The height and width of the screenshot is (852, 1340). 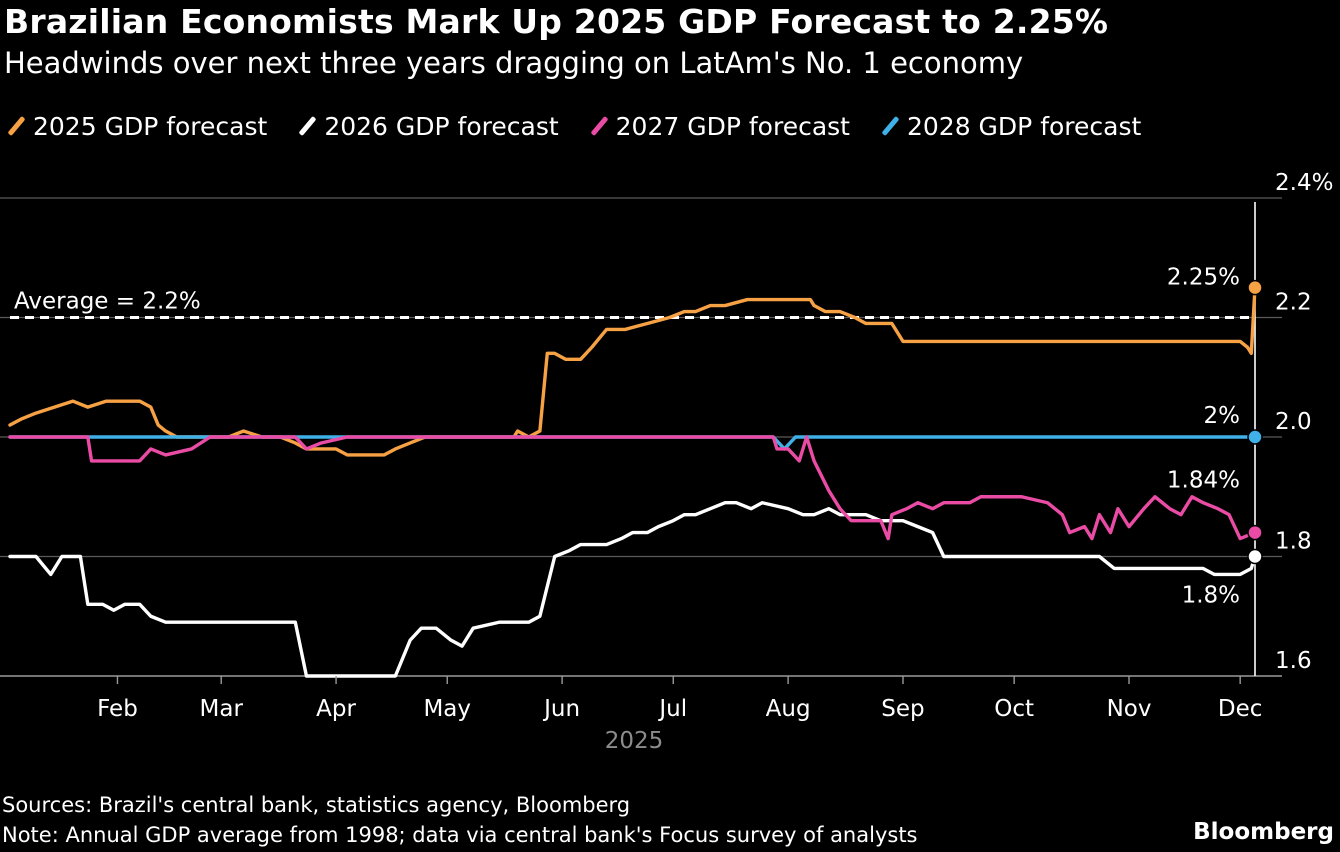 What do you see at coordinates (1293, 542) in the screenshot?
I see `y-tick-label: 1.8` at bounding box center [1293, 542].